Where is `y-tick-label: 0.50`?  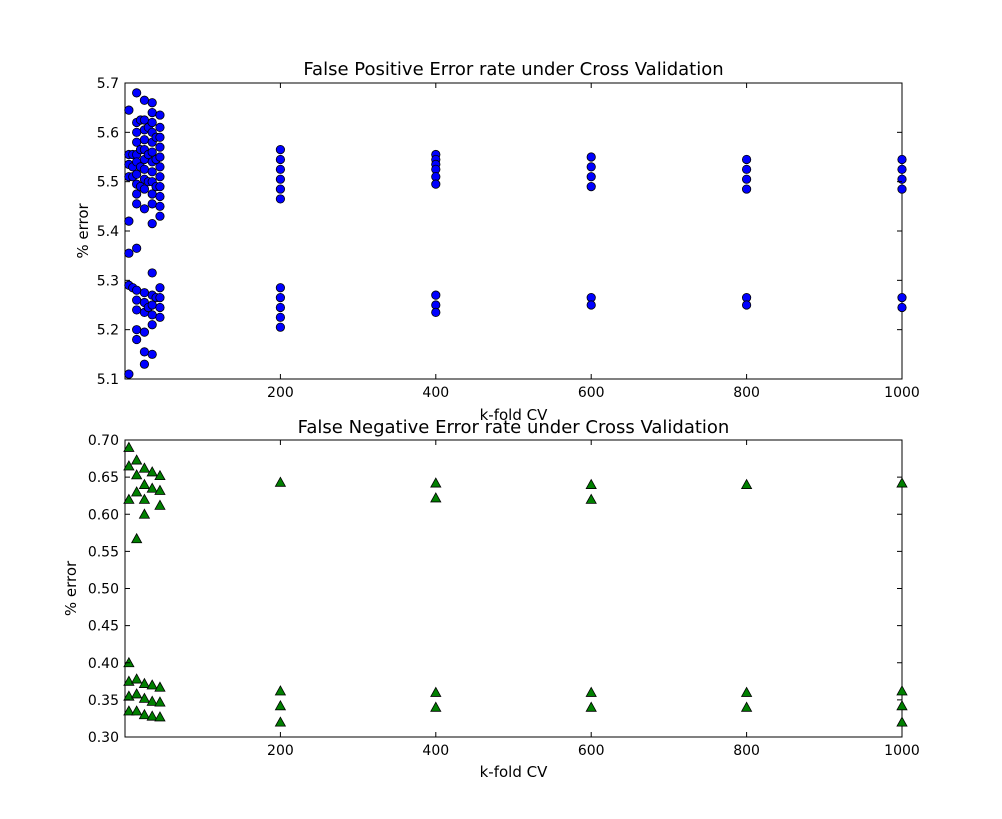 y-tick-label: 0.50 is located at coordinates (103, 590).